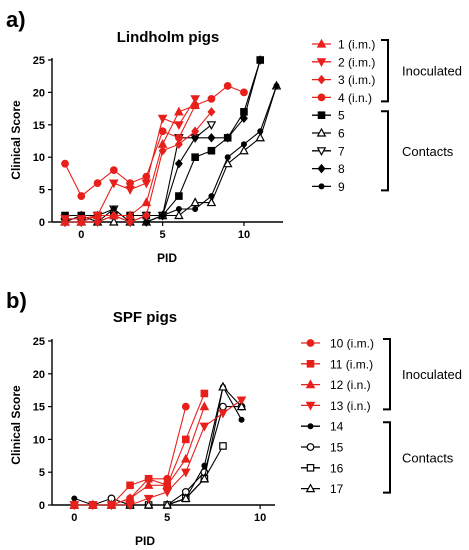  What do you see at coordinates (145, 541) in the screenshot?
I see `x-axis-label: PID` at bounding box center [145, 541].